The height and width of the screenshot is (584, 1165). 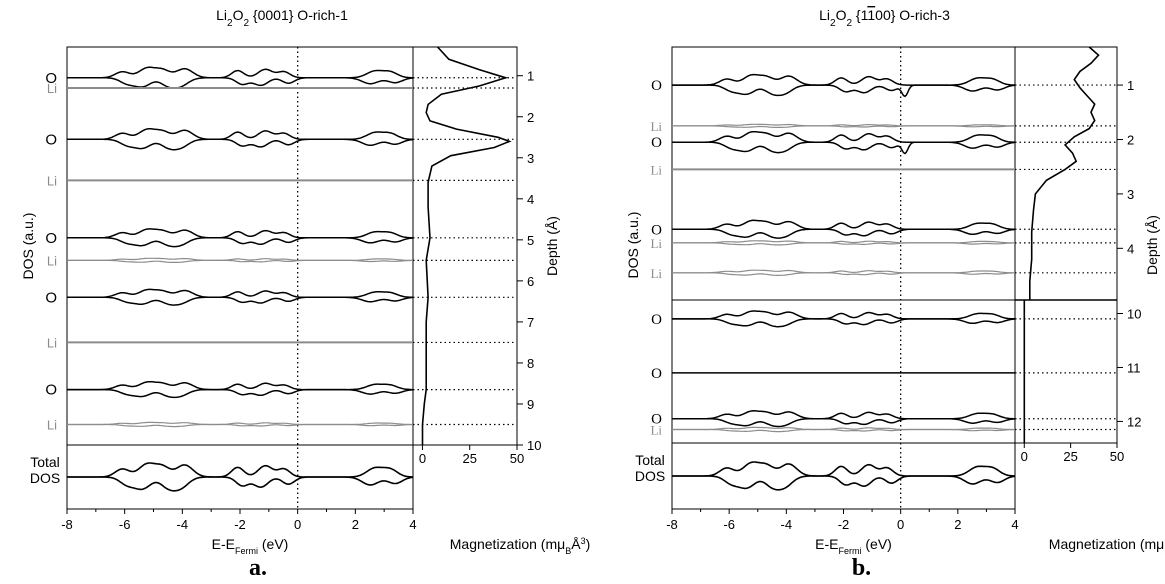 I want to click on depth-tick-label: 9, so click(x=530, y=404).